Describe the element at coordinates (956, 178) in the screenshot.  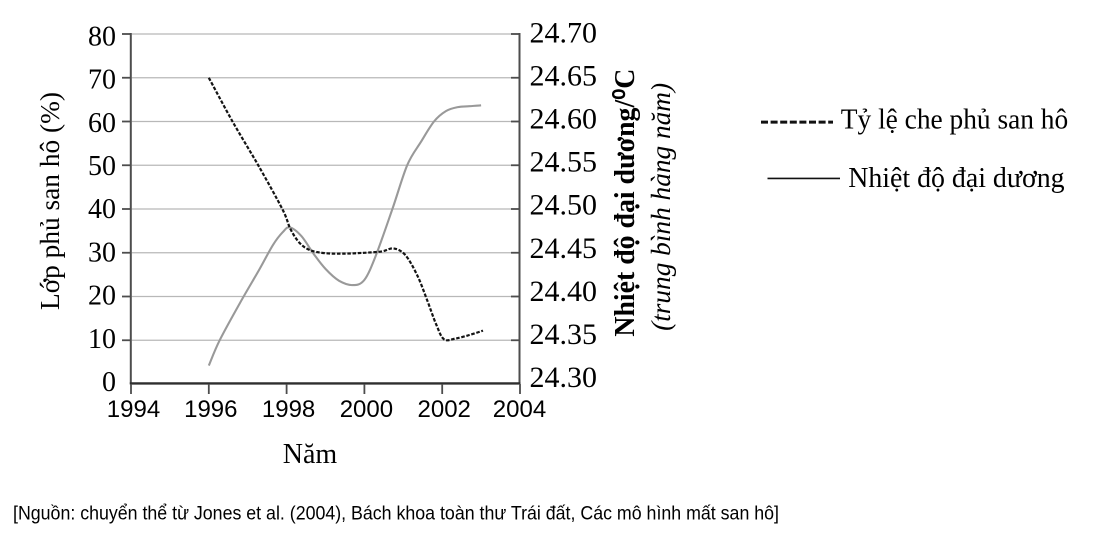
I see `svg-text: Nhiệt độ đại dương` at that location.